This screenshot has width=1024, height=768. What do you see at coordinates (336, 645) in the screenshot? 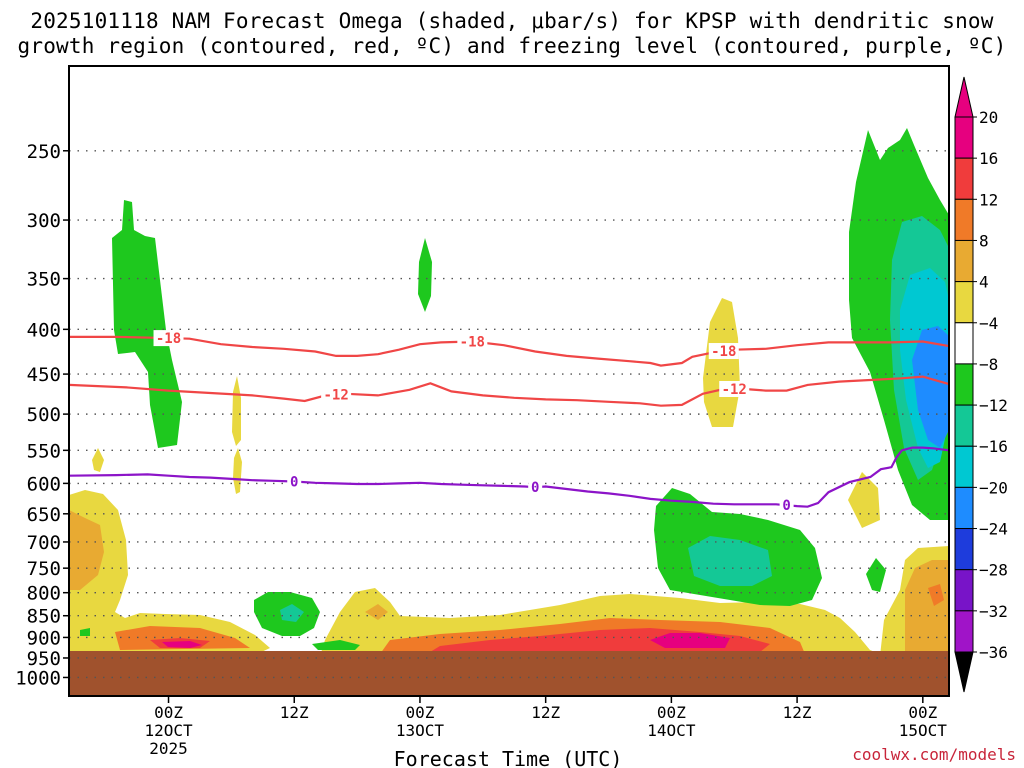
I see `omega-descent-lowlevel-center` at bounding box center [336, 645].